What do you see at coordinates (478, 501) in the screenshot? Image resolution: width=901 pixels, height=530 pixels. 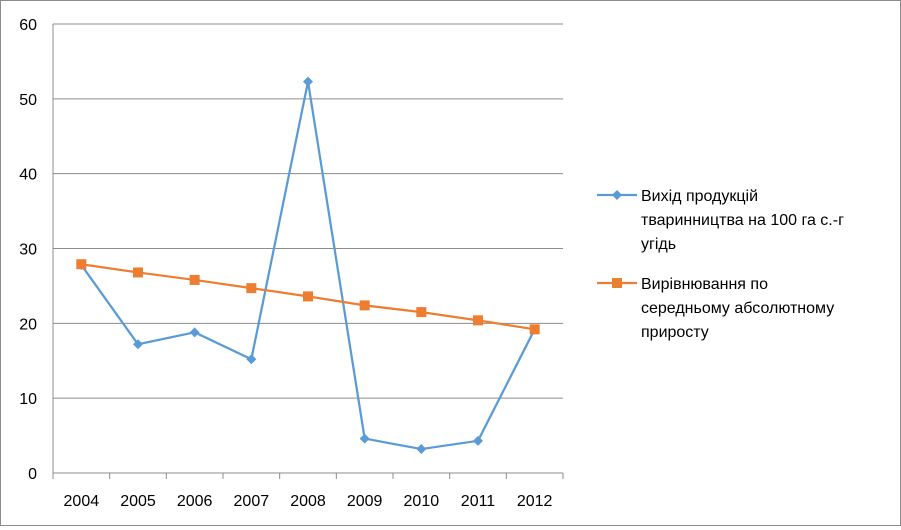 I see `x-tick-label: 2011` at bounding box center [478, 501].